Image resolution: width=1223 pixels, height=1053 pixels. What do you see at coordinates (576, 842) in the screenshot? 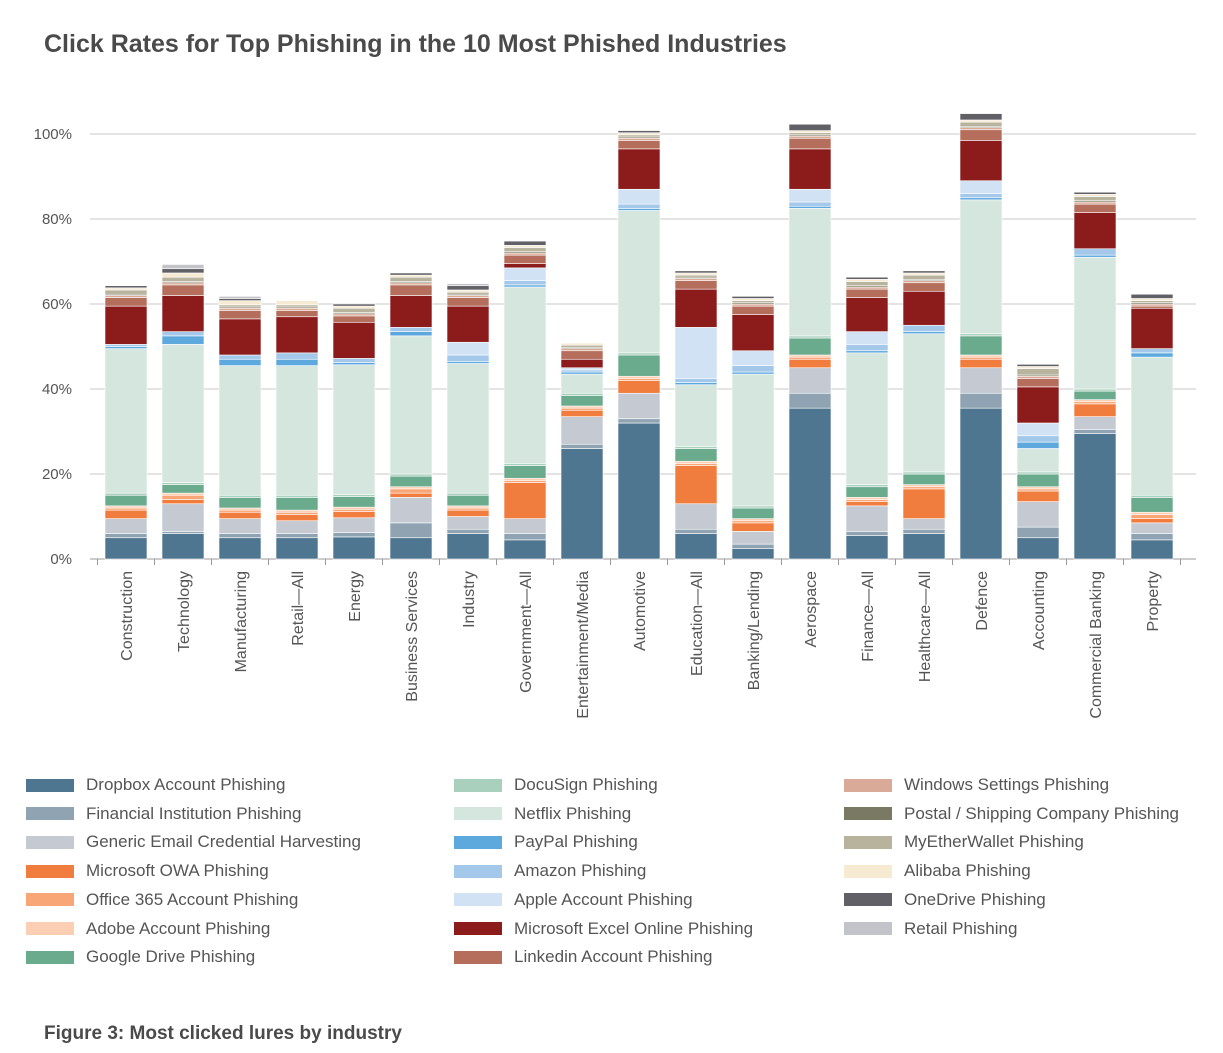
I see `legend-label: PayPal Phishing` at bounding box center [576, 842].